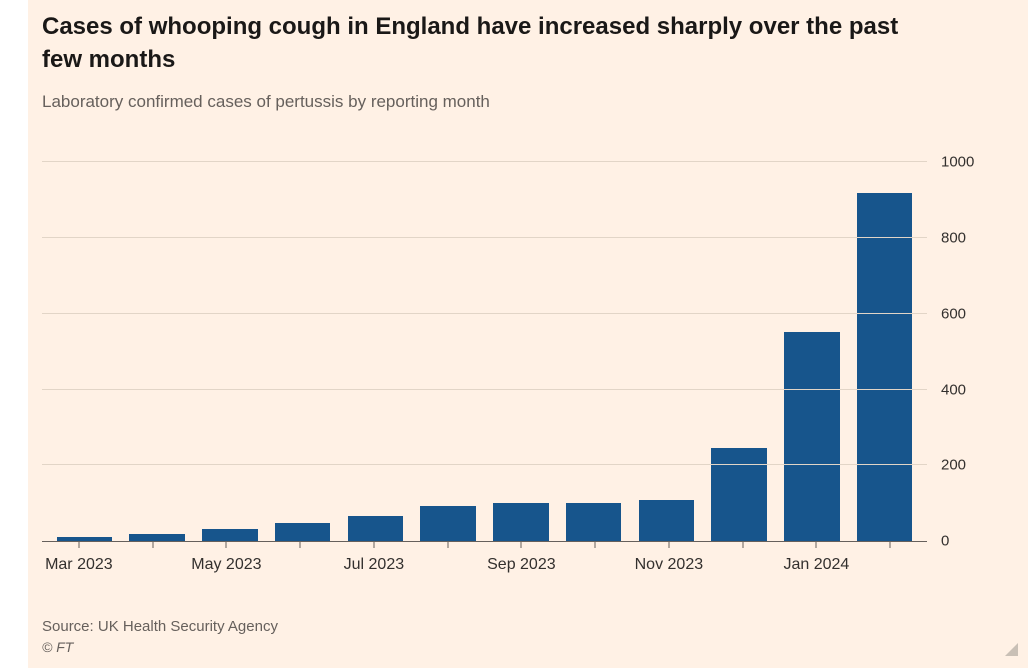 The image size is (1028, 668). What do you see at coordinates (739, 495) in the screenshot?
I see `bar-dec-2023` at bounding box center [739, 495].